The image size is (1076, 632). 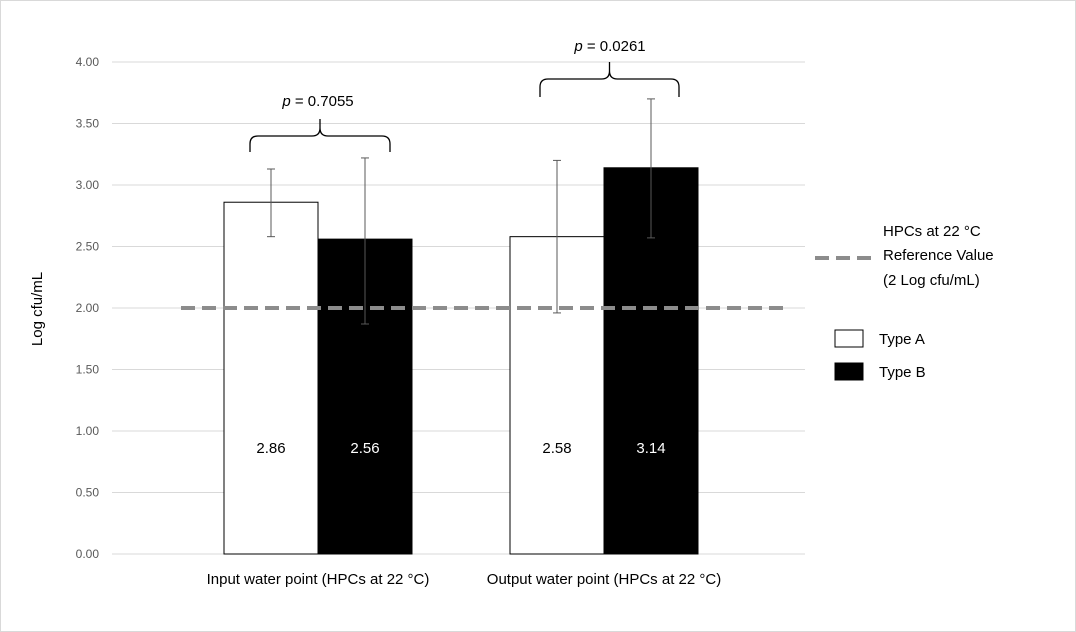 I want to click on value-label: 2.56, so click(x=364, y=448).